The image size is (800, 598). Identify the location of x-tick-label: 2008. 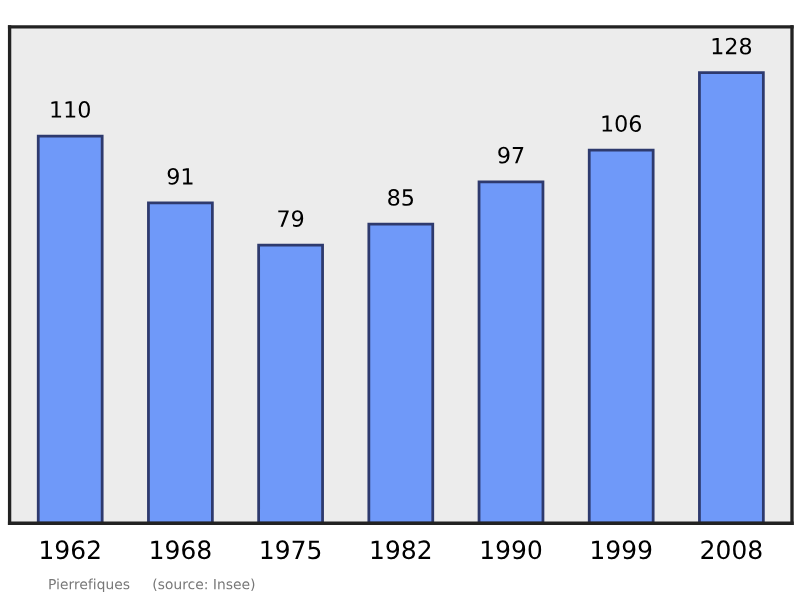
(731, 550).